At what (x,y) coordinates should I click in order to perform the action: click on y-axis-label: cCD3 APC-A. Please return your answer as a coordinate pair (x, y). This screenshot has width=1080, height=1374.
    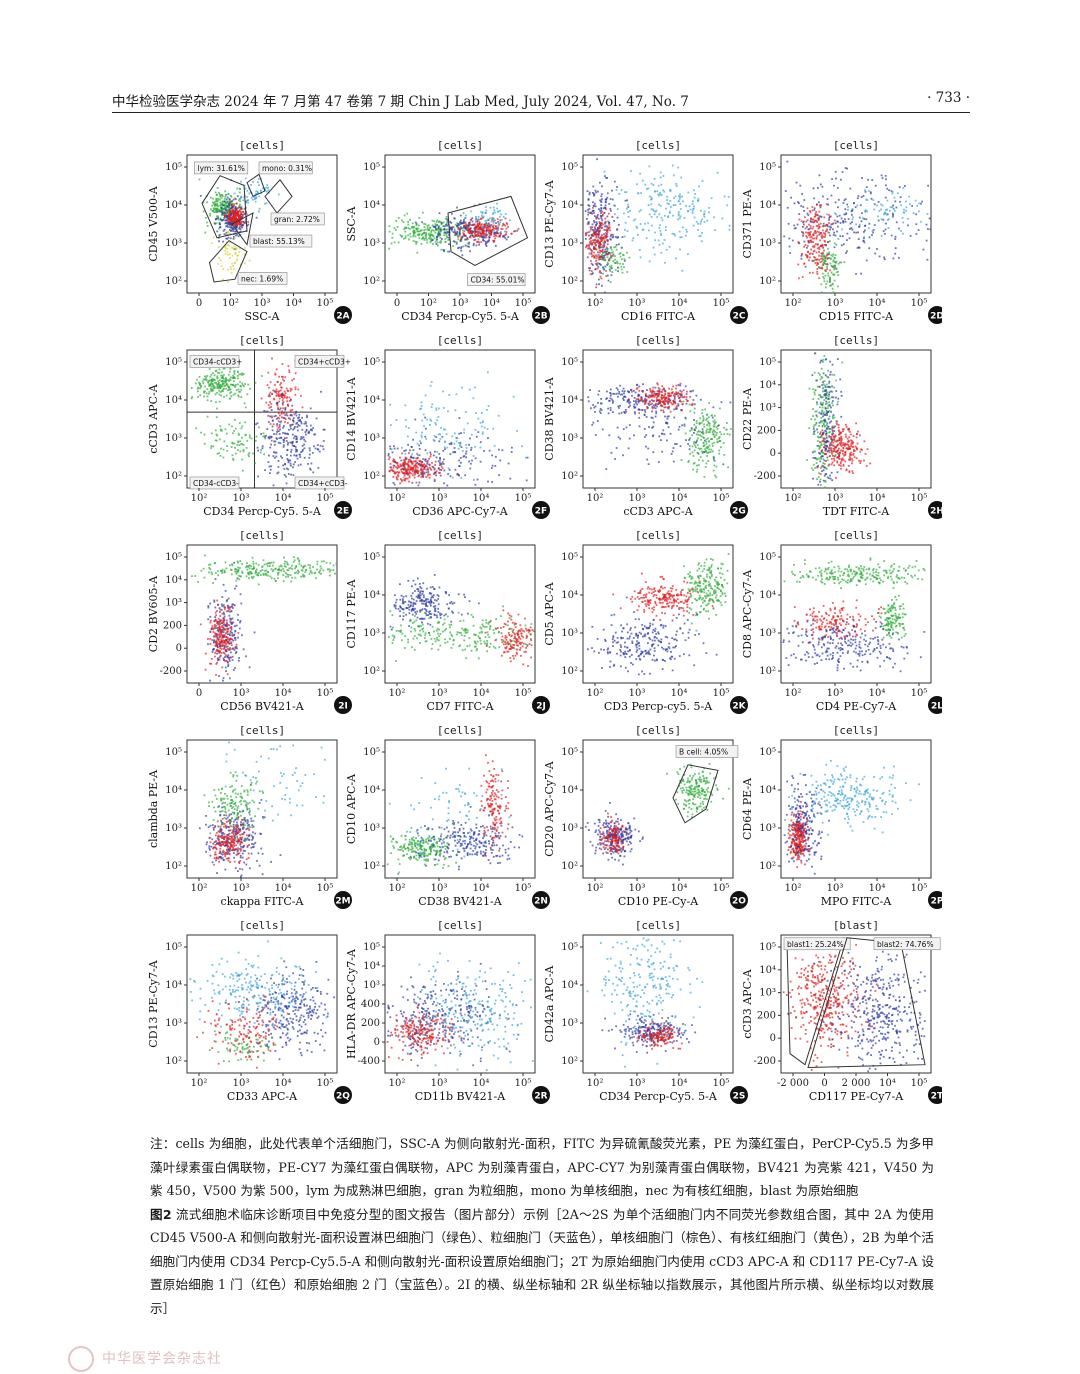
    Looking at the image, I should click on (153, 418).